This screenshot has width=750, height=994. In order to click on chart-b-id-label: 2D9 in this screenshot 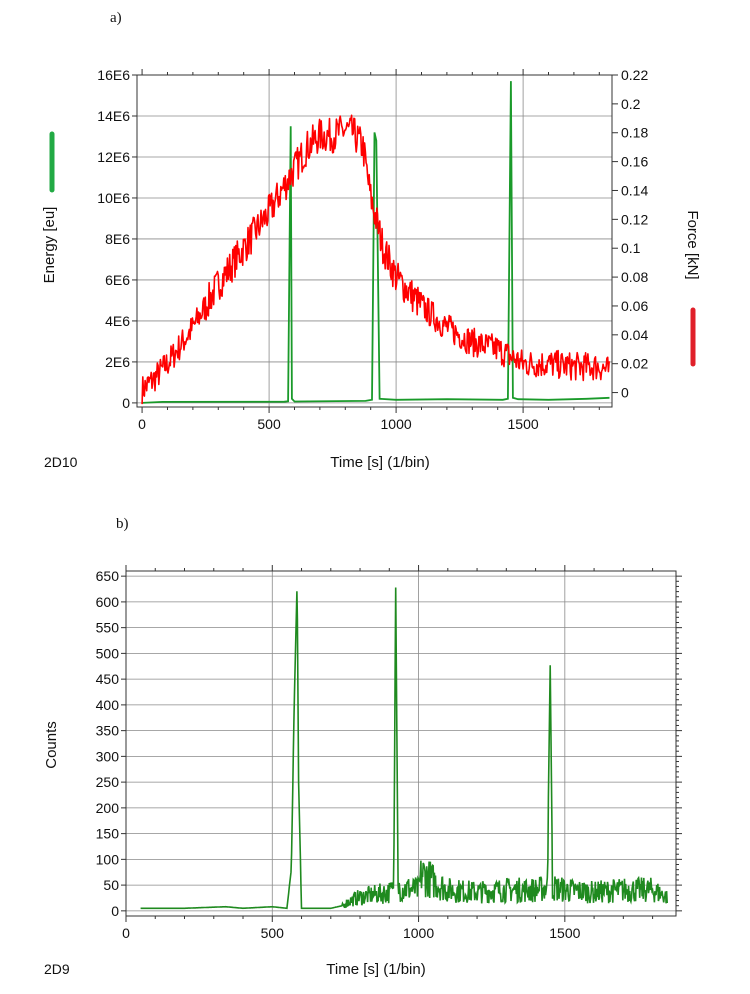, I will do `click(57, 969)`.